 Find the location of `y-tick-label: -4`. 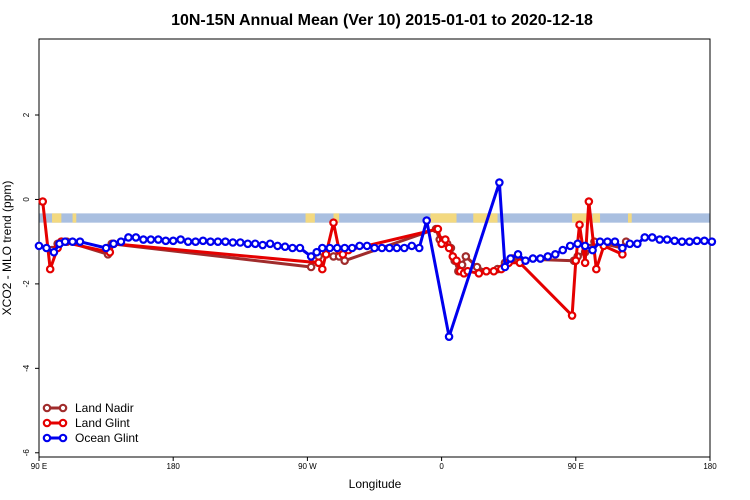

y-tick-label: -4 is located at coordinates (26, 368).